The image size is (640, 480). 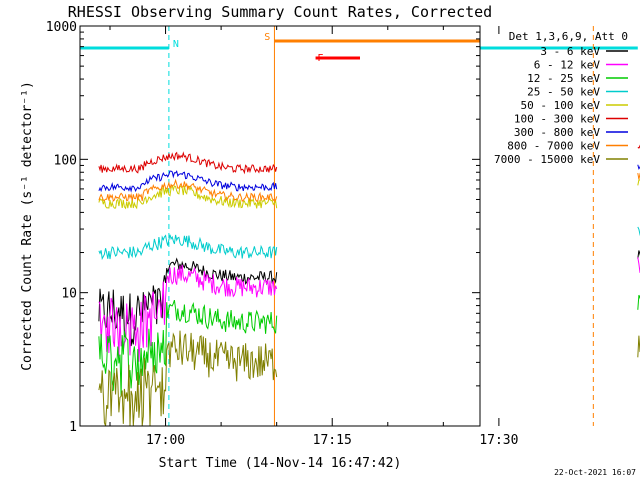 What do you see at coordinates (557, 119) in the screenshot?
I see `legend-label-5: 100 - 300 keV` at bounding box center [557, 119].